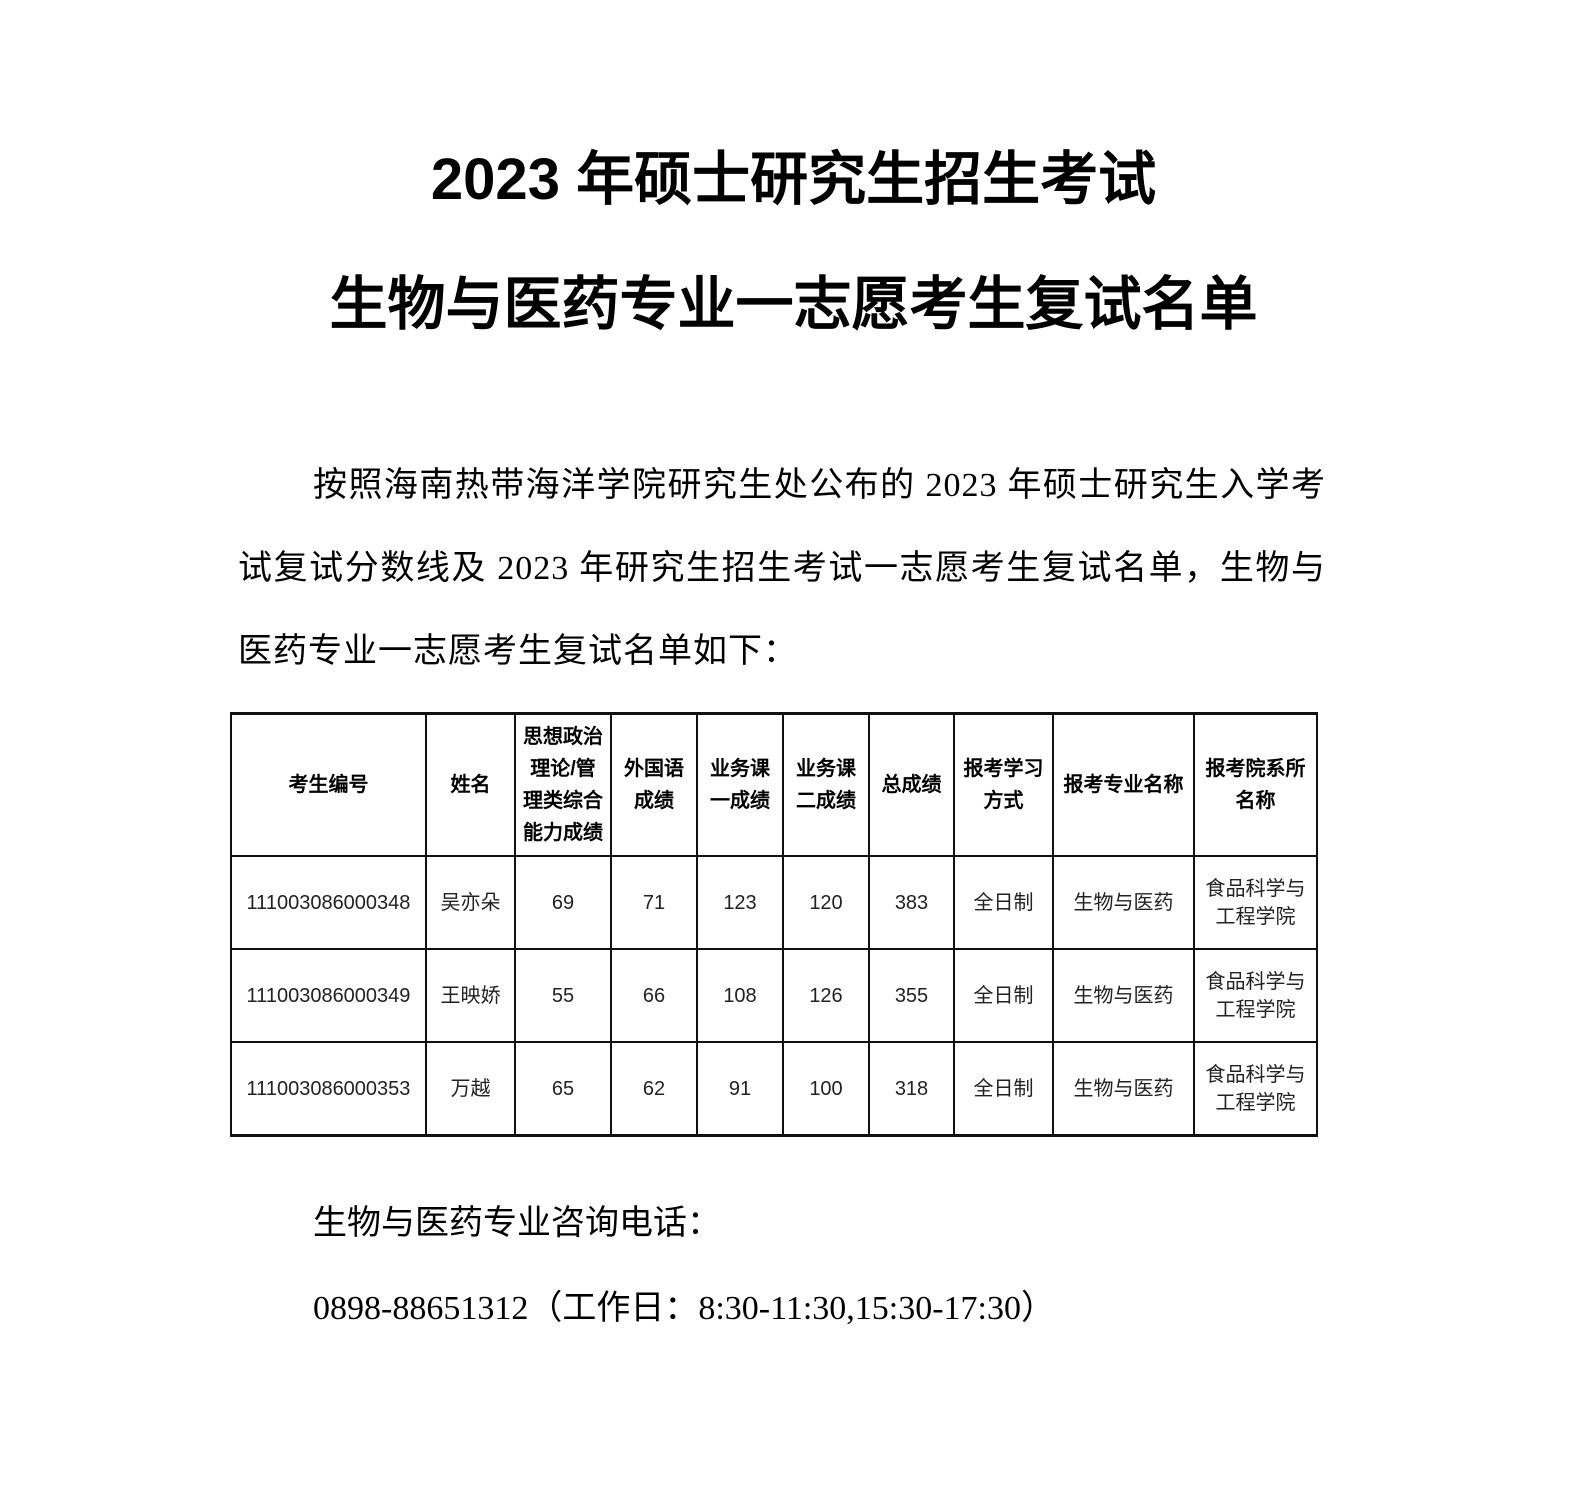 The height and width of the screenshot is (1486, 1587). I want to click on table-cell: 123, so click(740, 902).